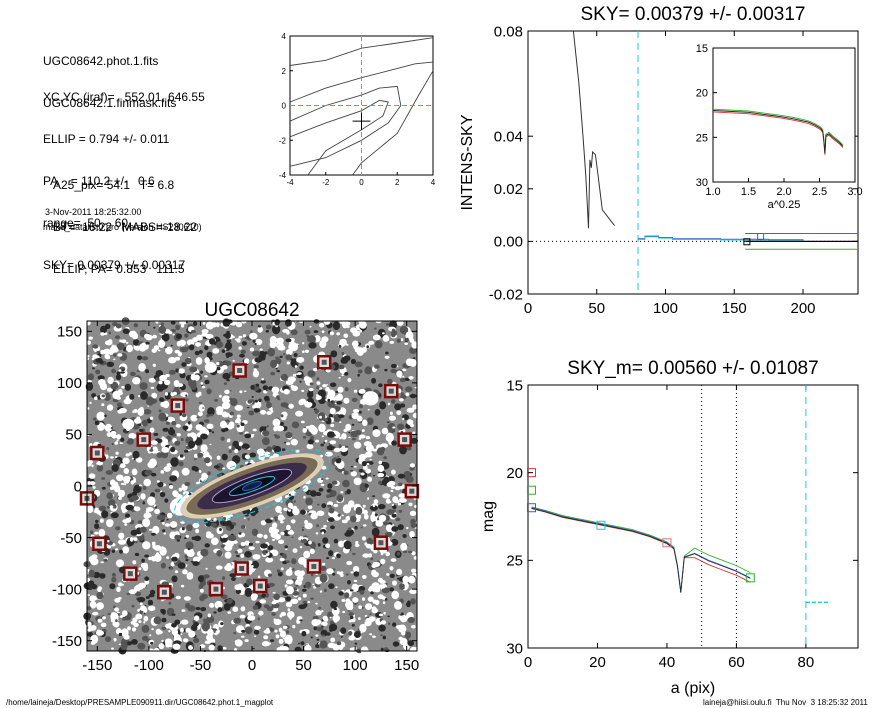  What do you see at coordinates (78, 486) in the screenshot?
I see `galaxy-y-label: 0` at bounding box center [78, 486].